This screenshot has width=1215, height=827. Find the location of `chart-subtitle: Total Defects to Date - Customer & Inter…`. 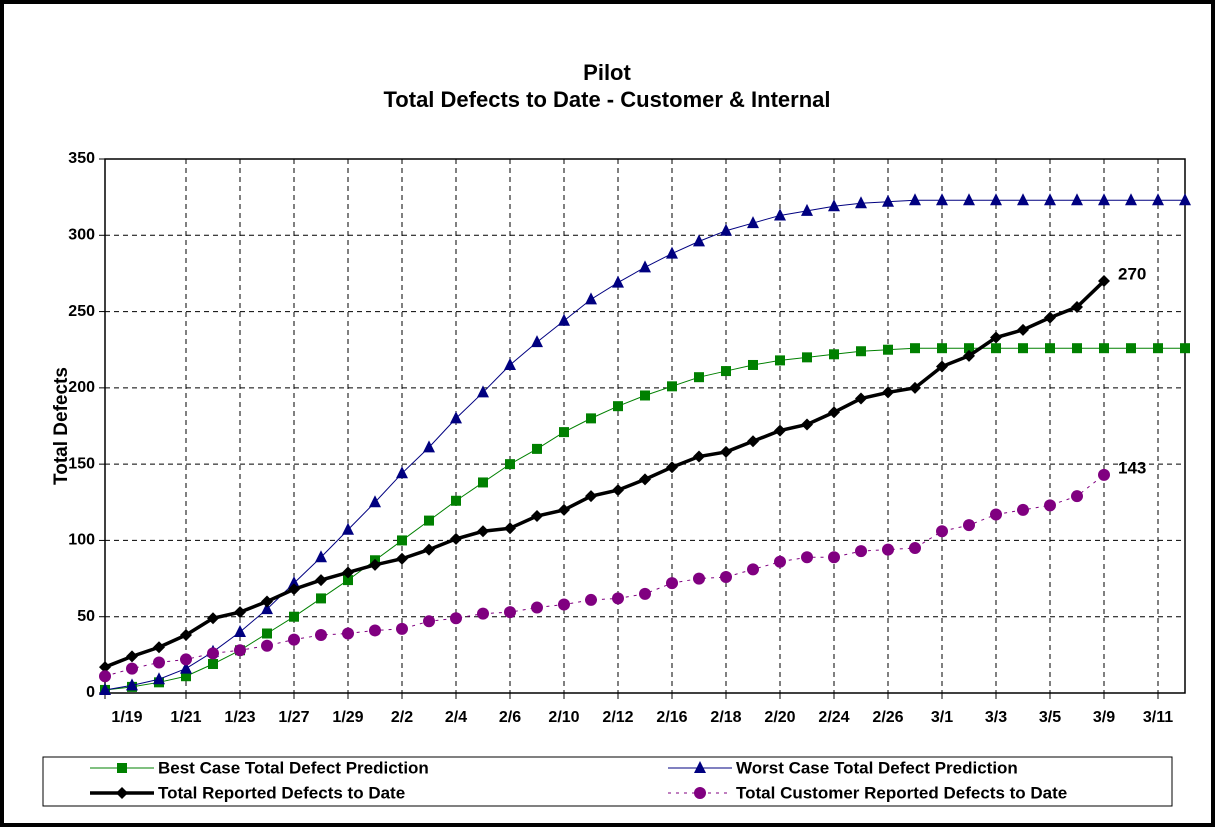

chart-subtitle: Total Defects to Date - Customer & Inter… is located at coordinates (607, 99).